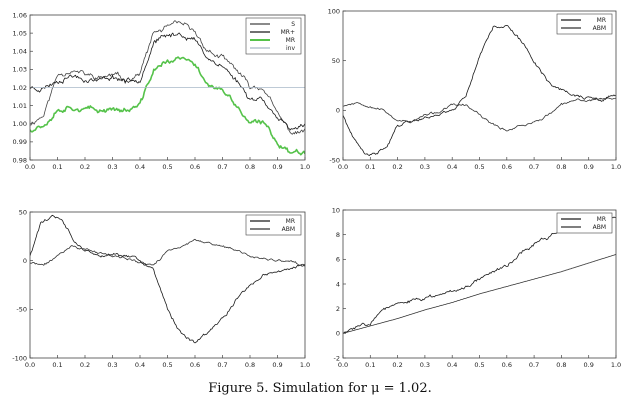 This screenshot has height=402, width=640. What do you see at coordinates (20, 33) in the screenshot?
I see `y-tick-label: 1.05` at bounding box center [20, 33].